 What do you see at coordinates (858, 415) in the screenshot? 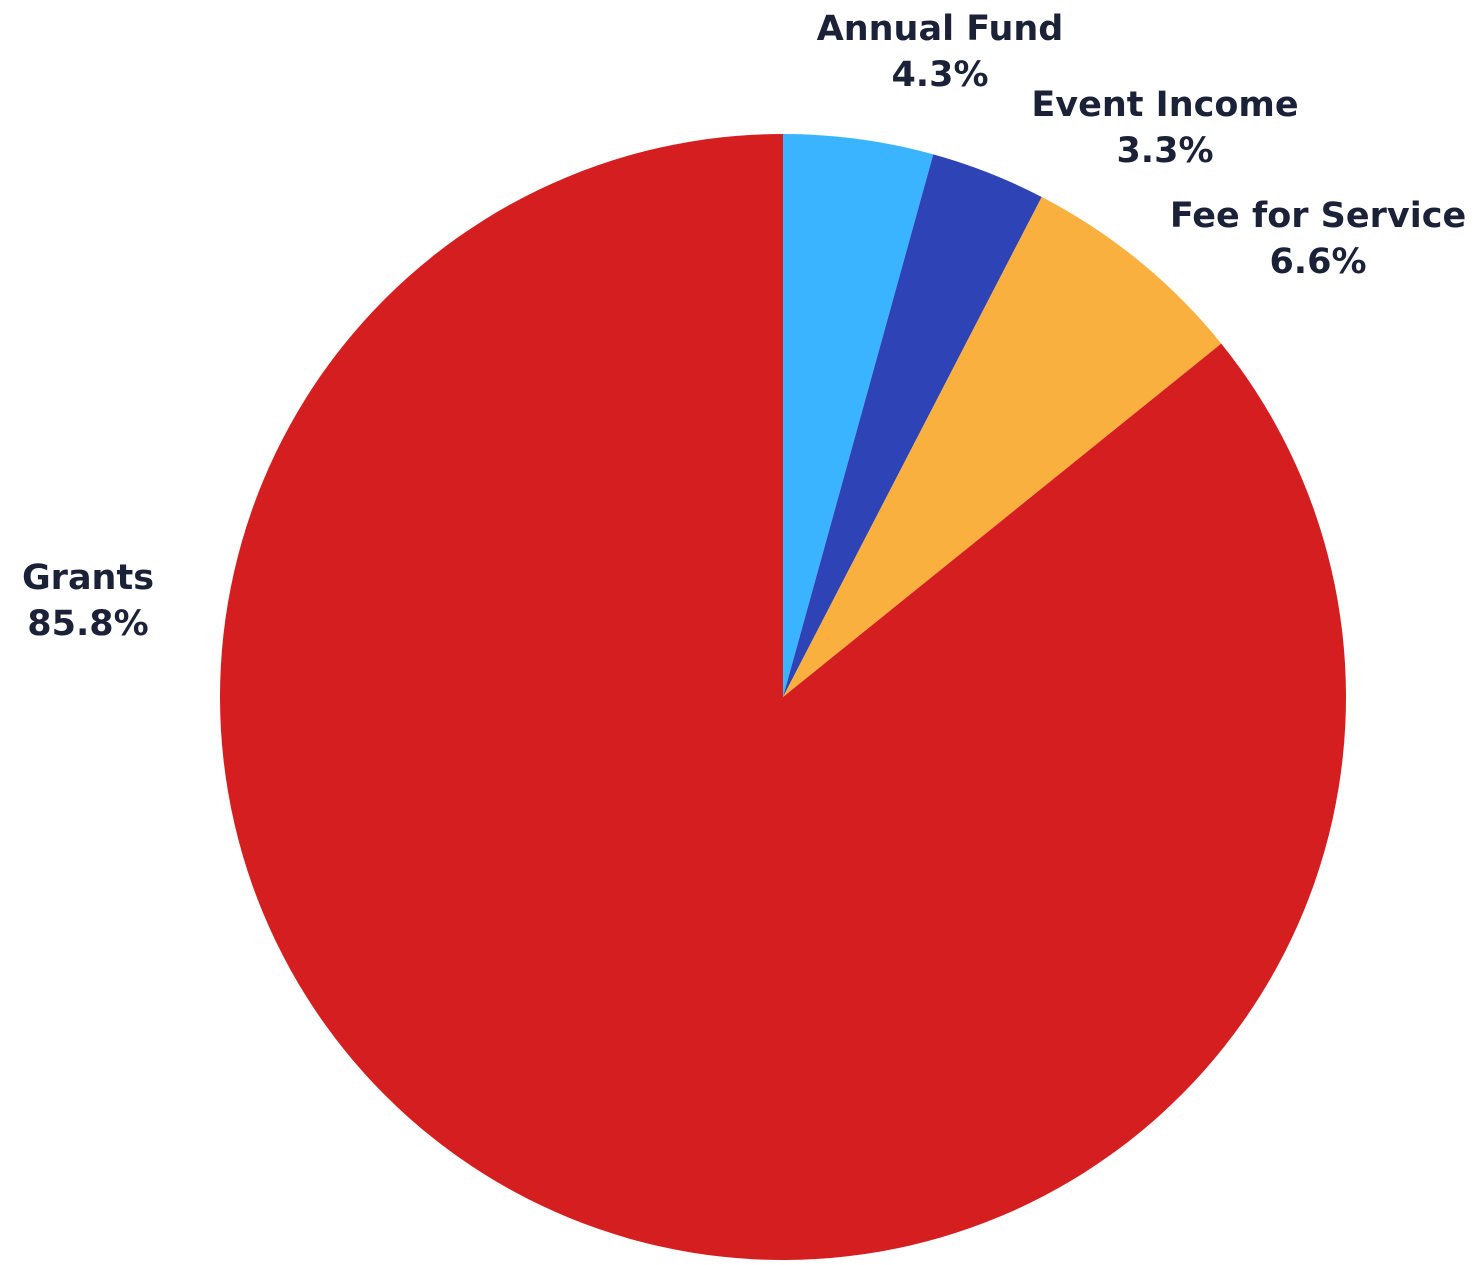
I see `pie-slice-annual-fund` at bounding box center [858, 415].